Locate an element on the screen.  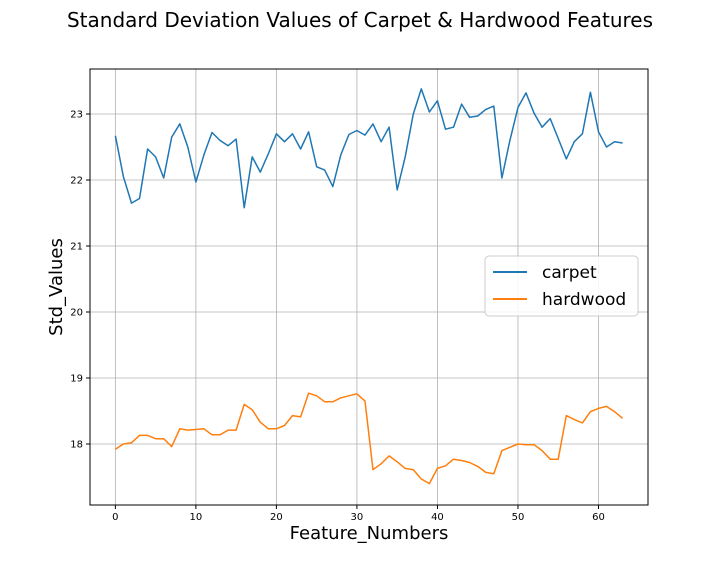
y-tick-label: 20 is located at coordinates (76, 313).